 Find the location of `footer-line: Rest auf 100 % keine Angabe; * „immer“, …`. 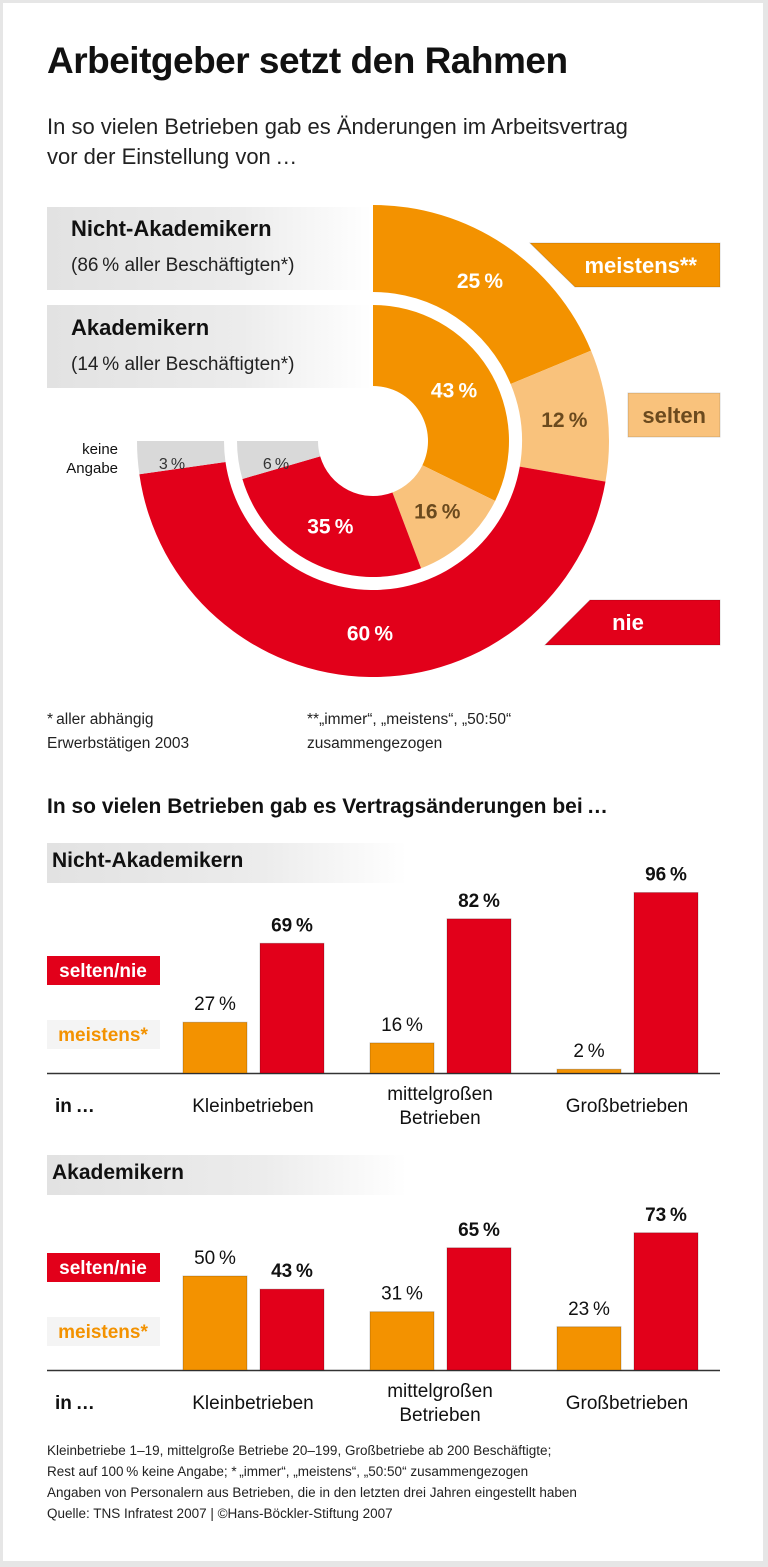

footer-line: Rest auf 100 % keine Angabe; * „immer“, … is located at coordinates (288, 1471).